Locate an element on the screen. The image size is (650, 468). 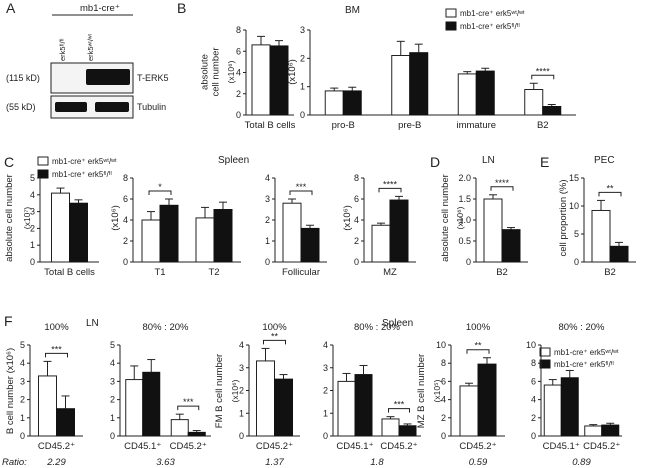
y-tick-label: 1 is located at coordinates (302, 87).